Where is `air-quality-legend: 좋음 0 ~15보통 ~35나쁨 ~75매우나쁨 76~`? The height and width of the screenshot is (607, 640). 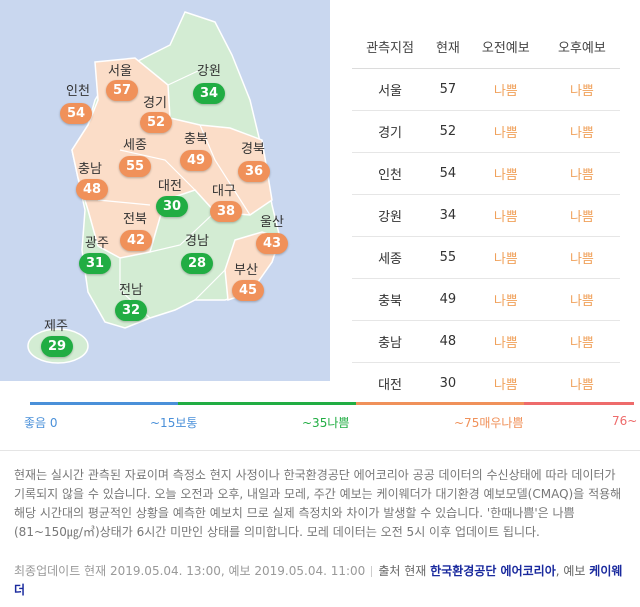
air-quality-legend: 좋음 0 ~15보통 ~35나쁨 ~75매우나쁨 76~ is located at coordinates (331, 417).